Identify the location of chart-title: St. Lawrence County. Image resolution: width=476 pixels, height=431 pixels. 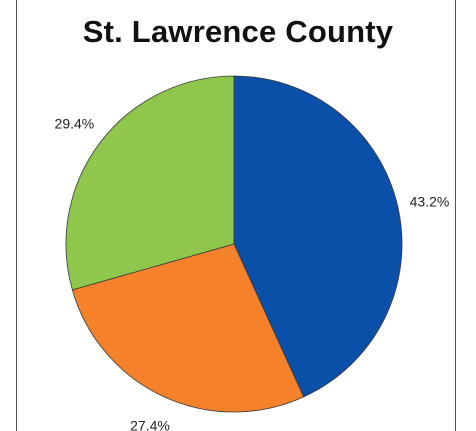
(238, 31).